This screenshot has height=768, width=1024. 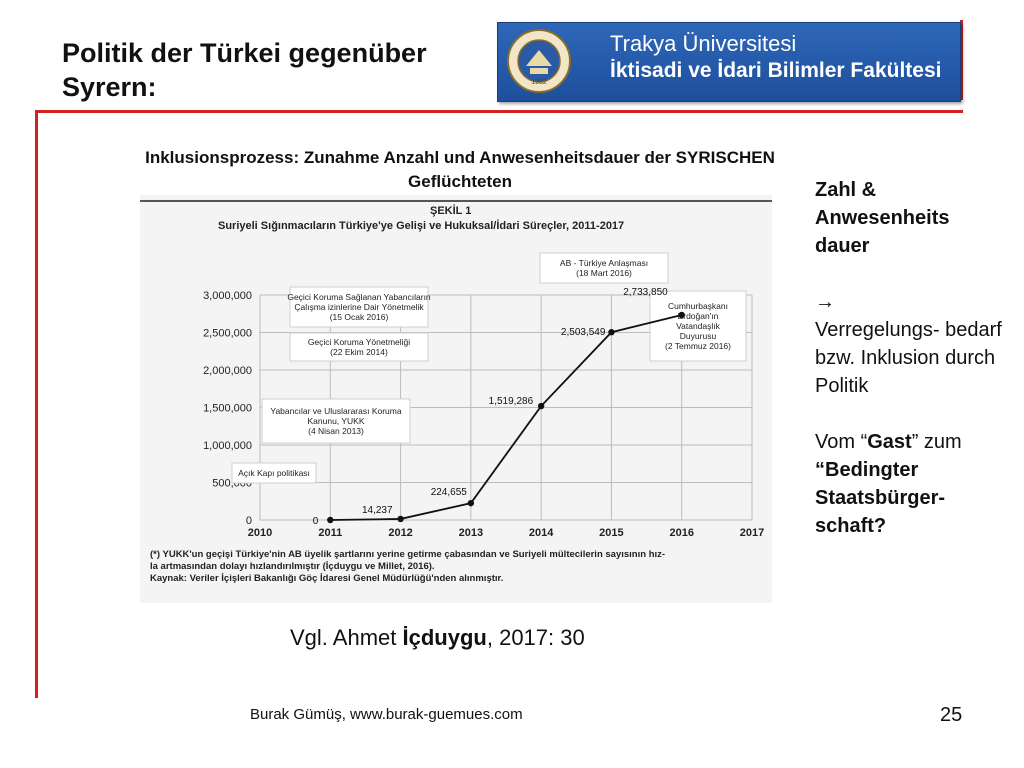 I want to click on citation-prefix: Vgl. Ahmet, so click(x=346, y=637).